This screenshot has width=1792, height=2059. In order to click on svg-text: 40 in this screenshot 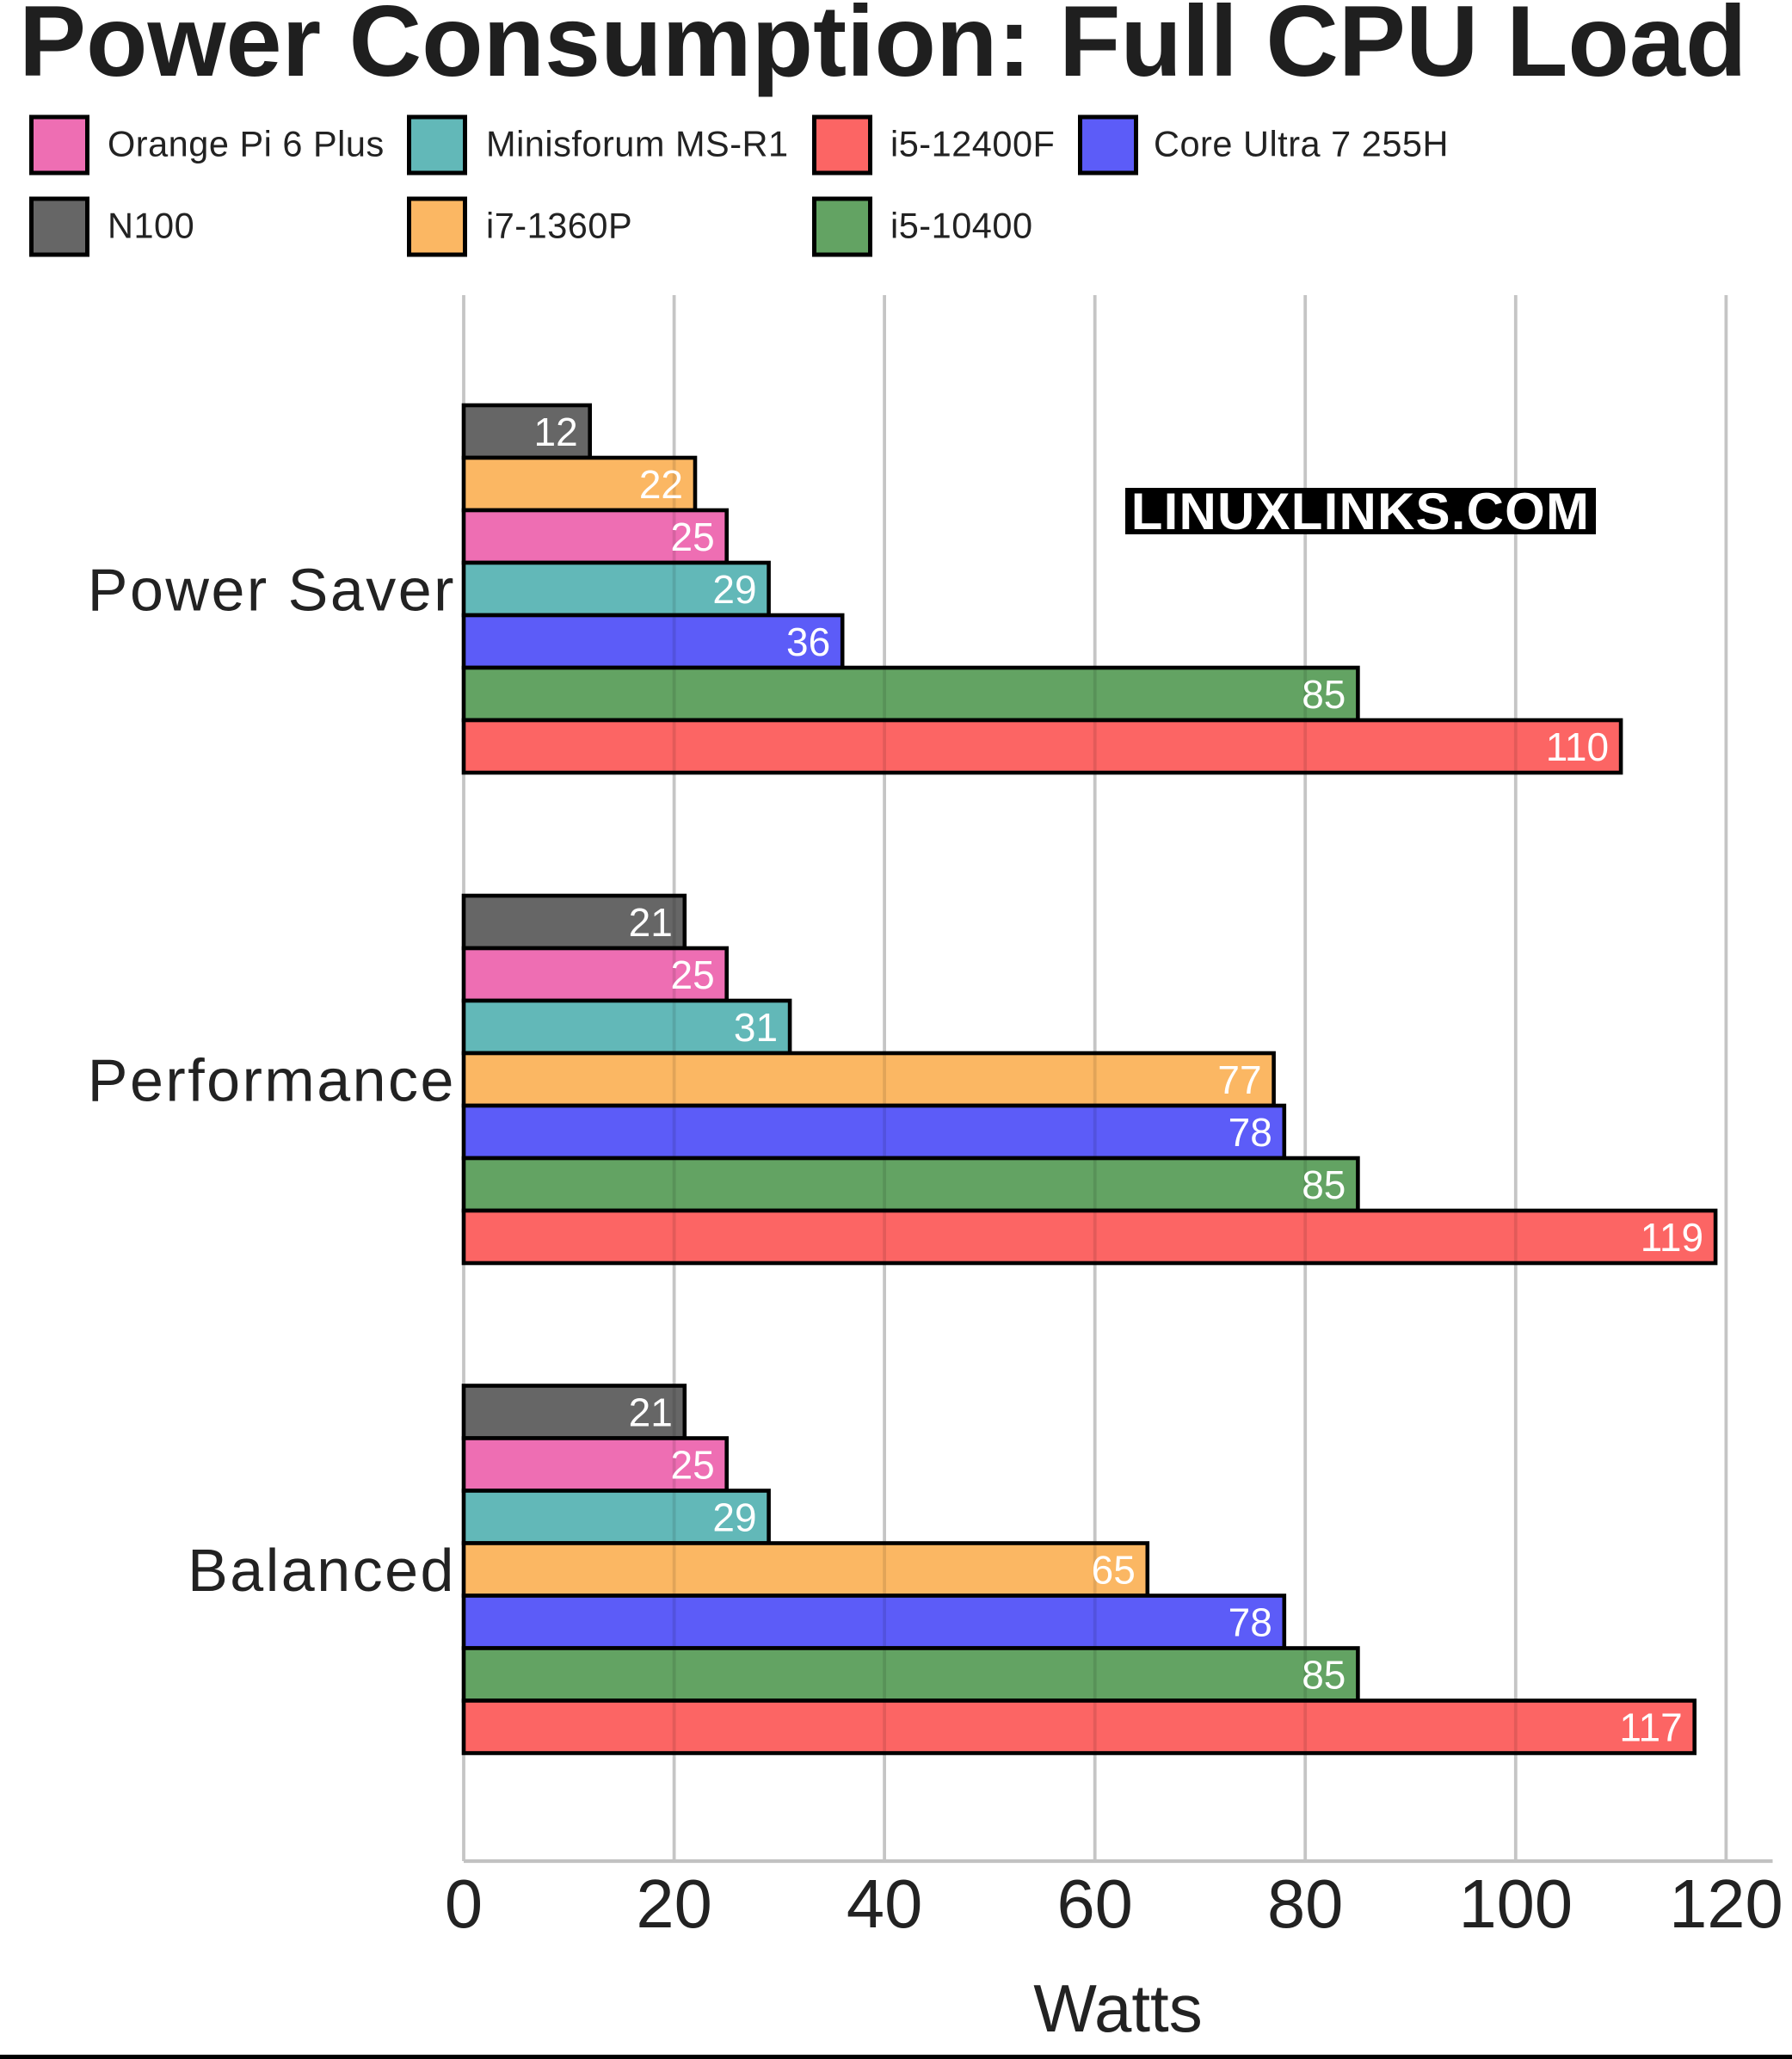, I will do `click(885, 1903)`.